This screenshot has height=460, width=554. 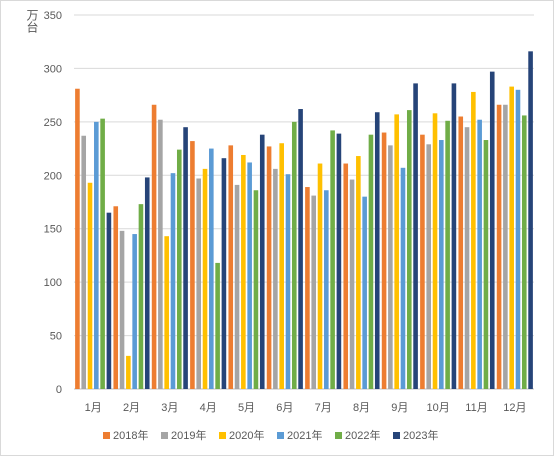 I want to click on x-tick-label: 7月, so click(x=323, y=408).